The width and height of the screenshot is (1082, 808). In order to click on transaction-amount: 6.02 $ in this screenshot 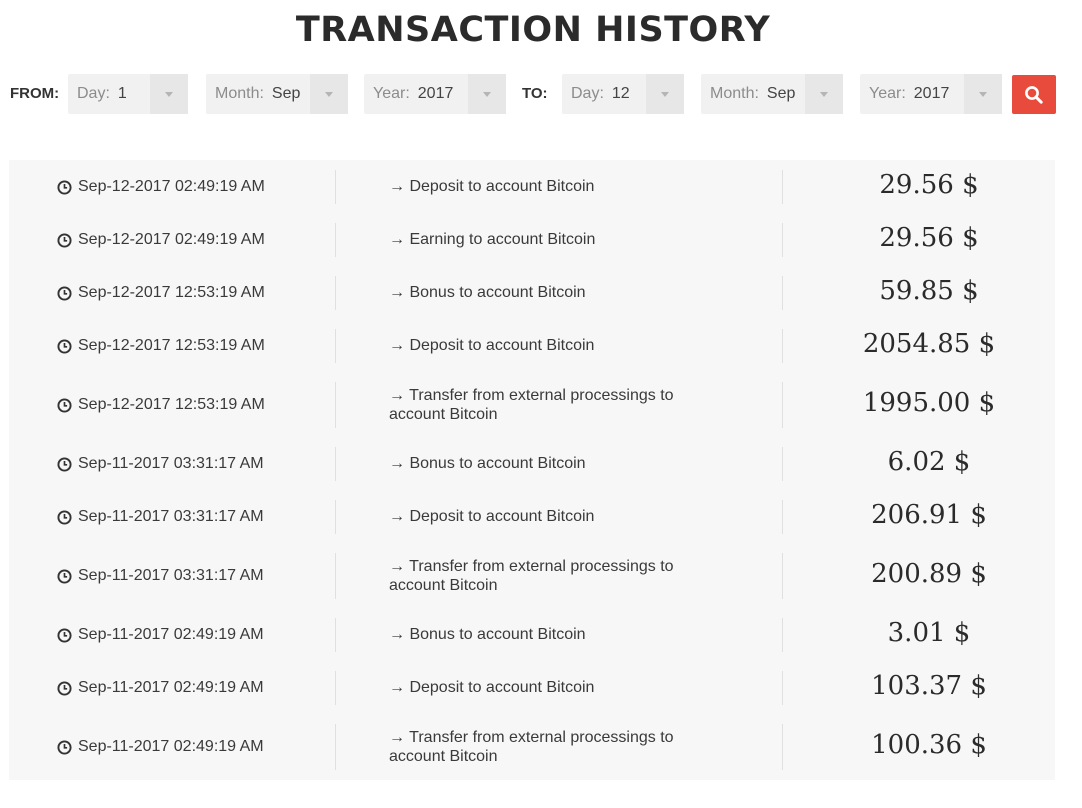, I will do `click(929, 462)`.